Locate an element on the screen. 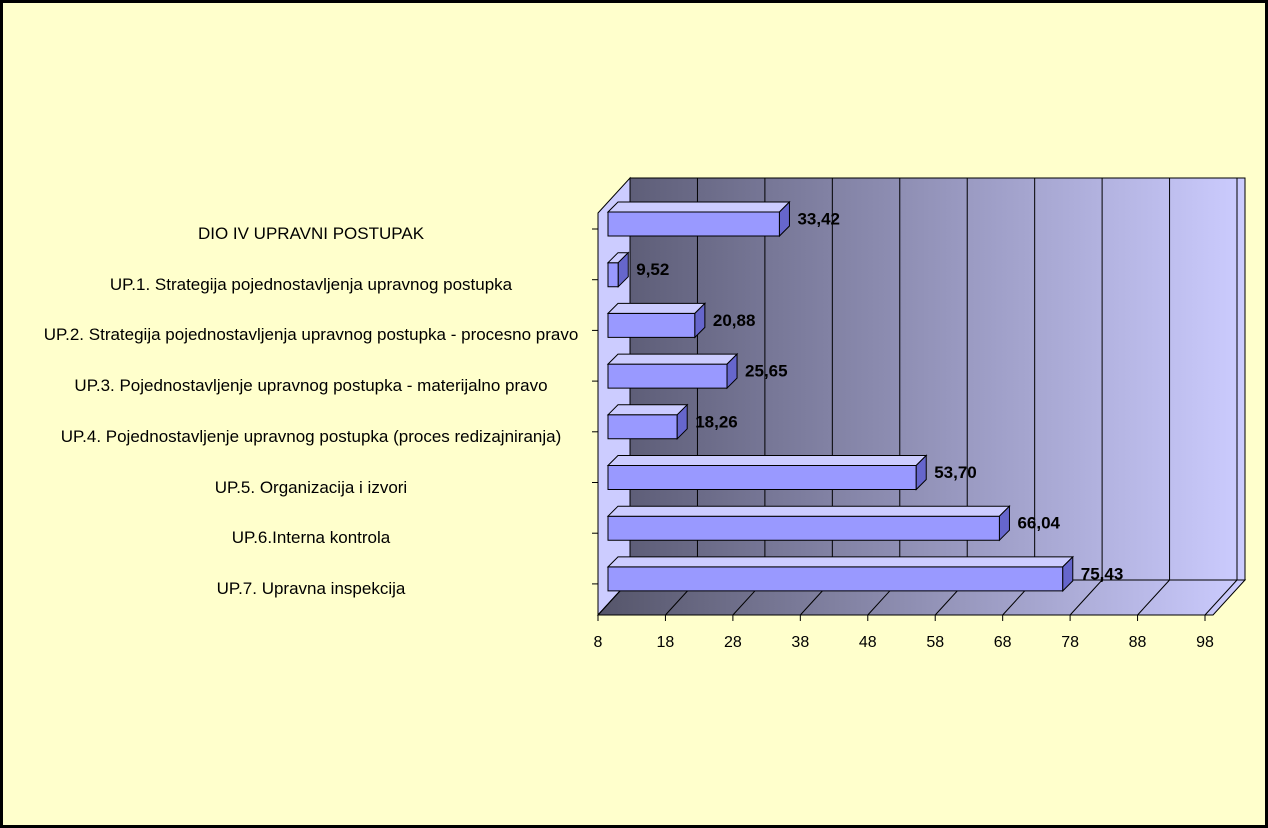 The height and width of the screenshot is (828, 1268). x-tick-label: 8 is located at coordinates (598, 642).